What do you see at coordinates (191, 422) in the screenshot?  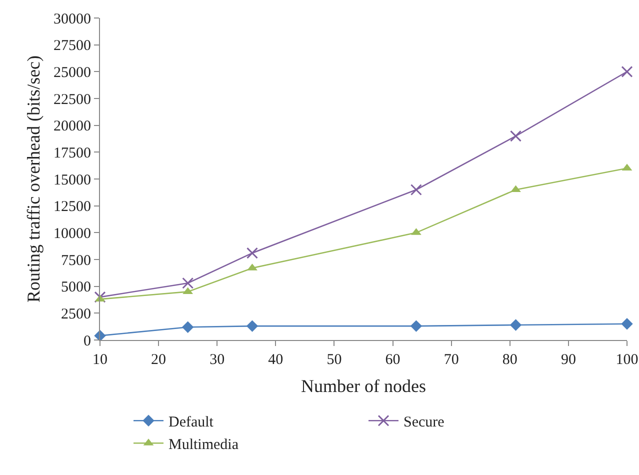 I see `legend-label: Default` at bounding box center [191, 422].